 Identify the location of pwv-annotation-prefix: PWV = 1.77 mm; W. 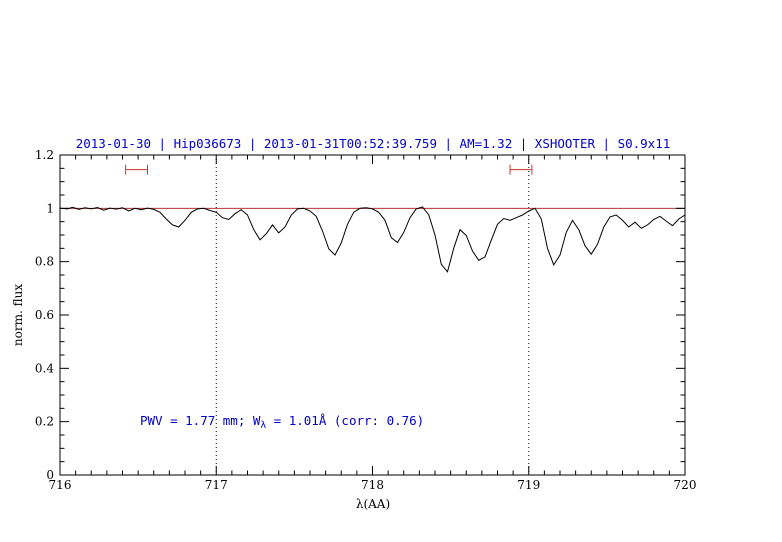
(200, 420).